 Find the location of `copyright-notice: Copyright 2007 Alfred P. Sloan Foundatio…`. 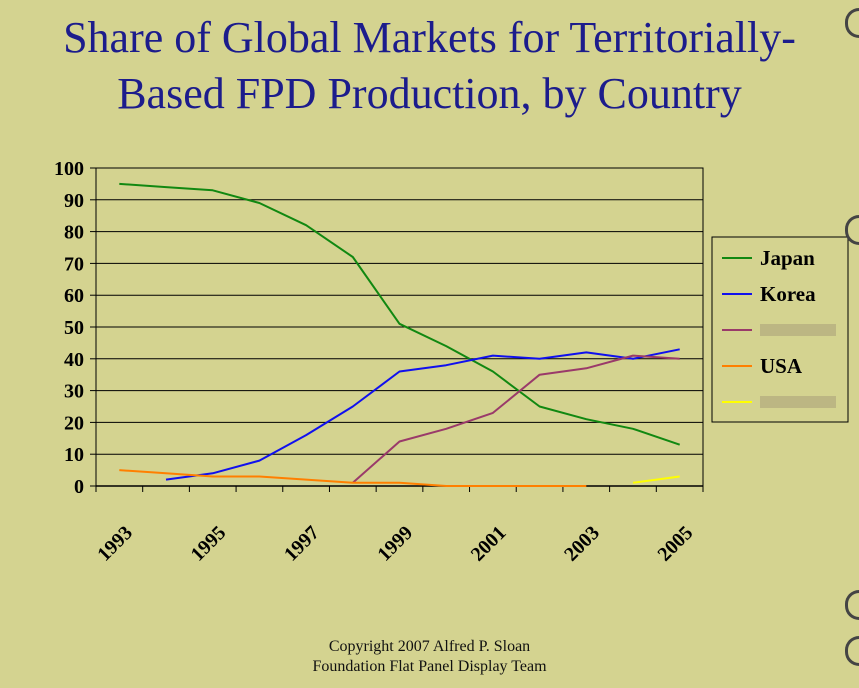

copyright-notice: Copyright 2007 Alfred P. Sloan Foundatio… is located at coordinates (429, 657).